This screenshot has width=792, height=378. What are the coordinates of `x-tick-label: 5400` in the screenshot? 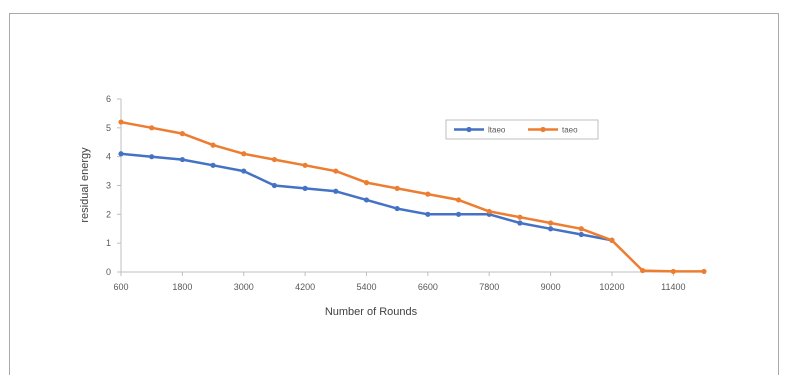 It's located at (366, 287).